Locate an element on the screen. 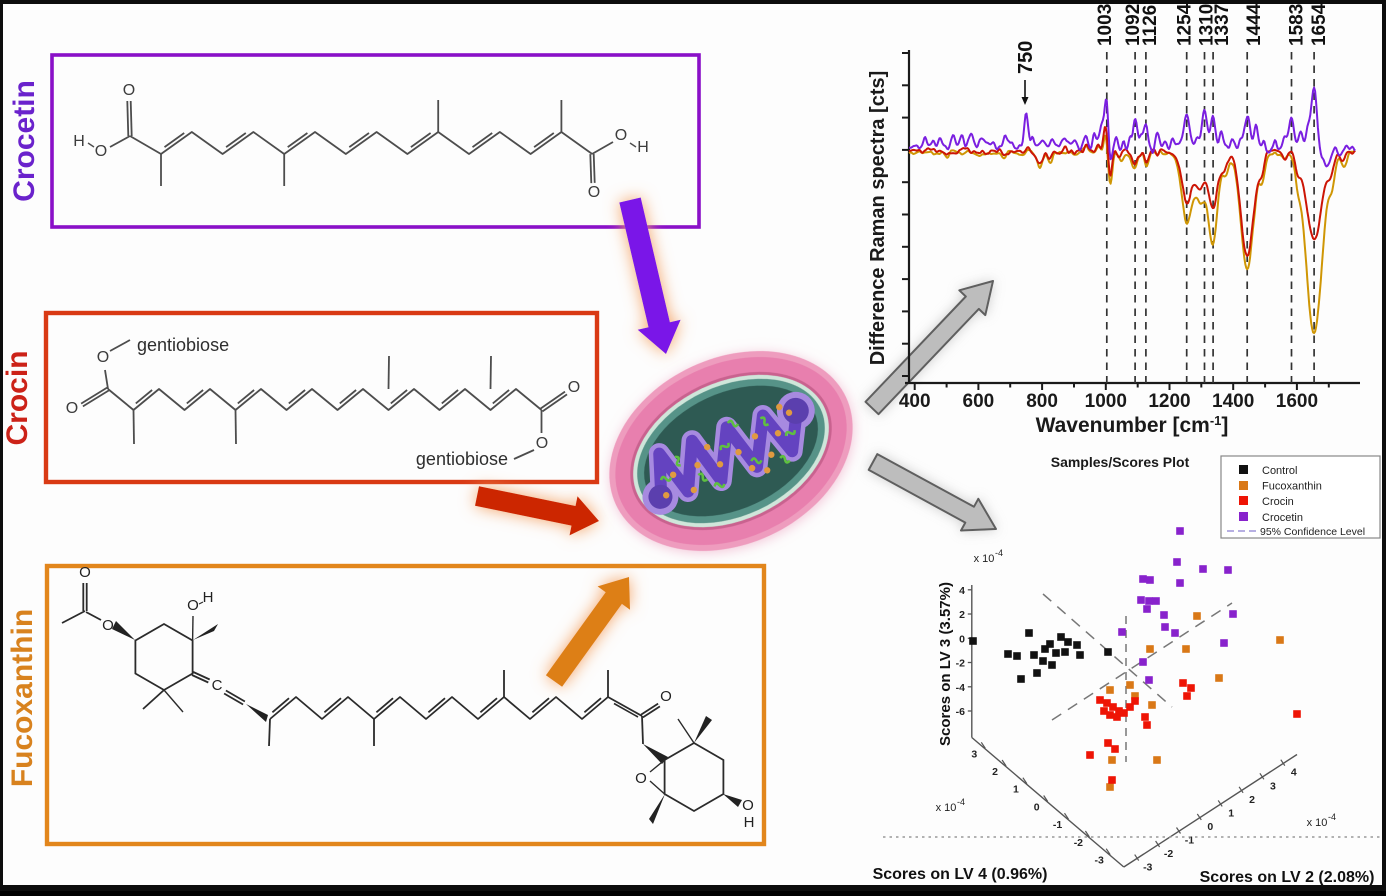  svg-text: 1654 is located at coordinates (1319, 24).